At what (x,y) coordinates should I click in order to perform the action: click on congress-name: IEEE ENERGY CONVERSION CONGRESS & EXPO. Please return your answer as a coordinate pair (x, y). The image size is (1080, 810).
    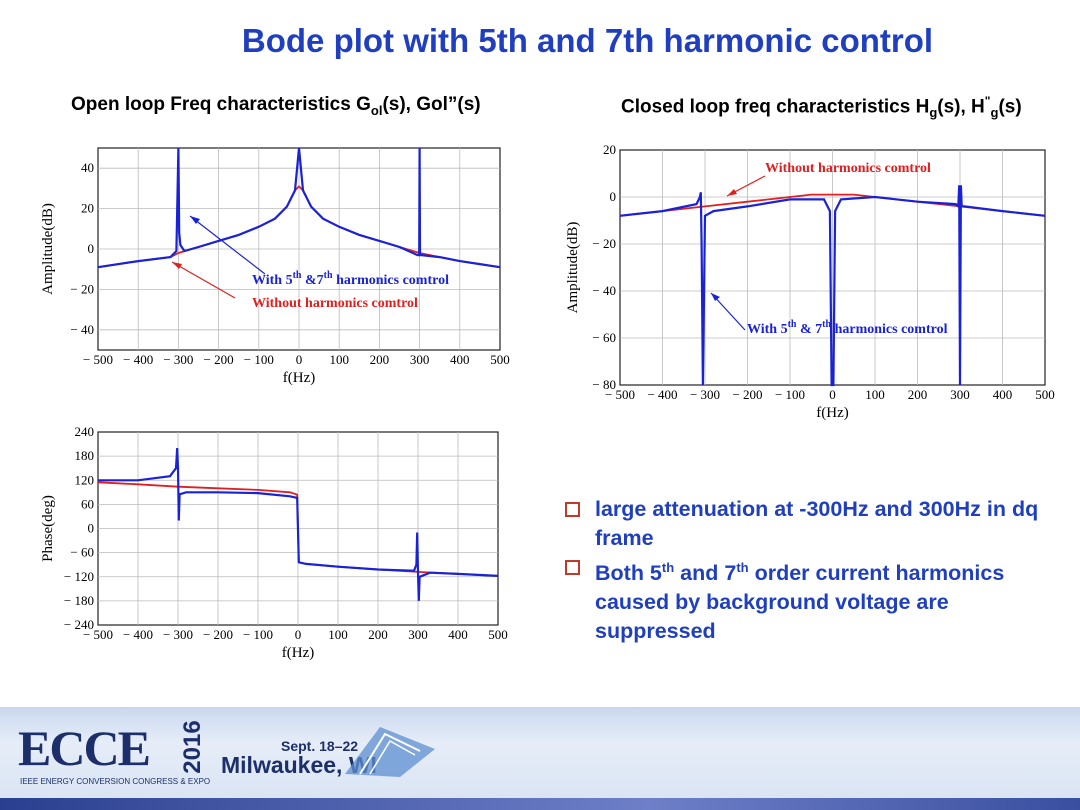
    Looking at the image, I should click on (115, 781).